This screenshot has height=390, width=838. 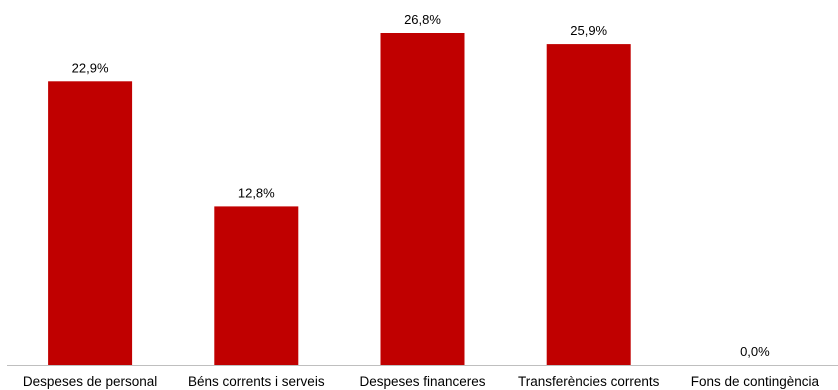 I want to click on value-label-2: 26,8%, so click(x=422, y=19).